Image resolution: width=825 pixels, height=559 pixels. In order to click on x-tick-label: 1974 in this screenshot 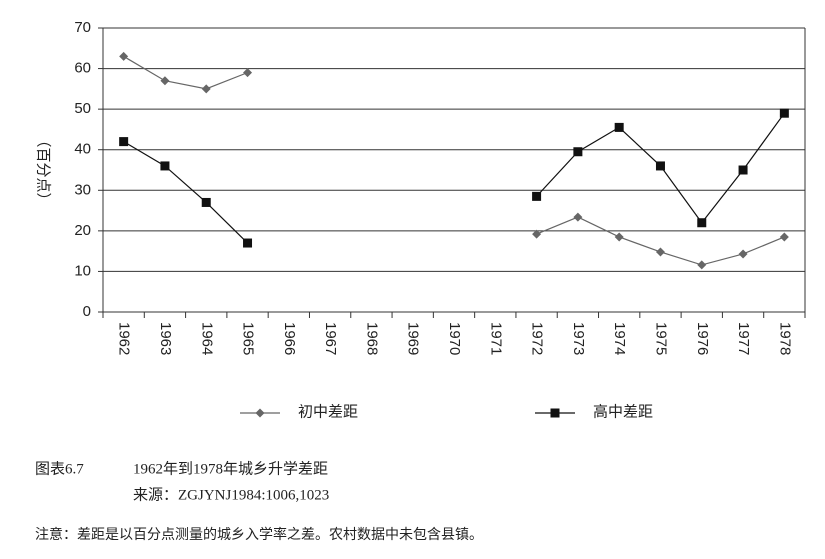, I will do `click(619, 338)`.